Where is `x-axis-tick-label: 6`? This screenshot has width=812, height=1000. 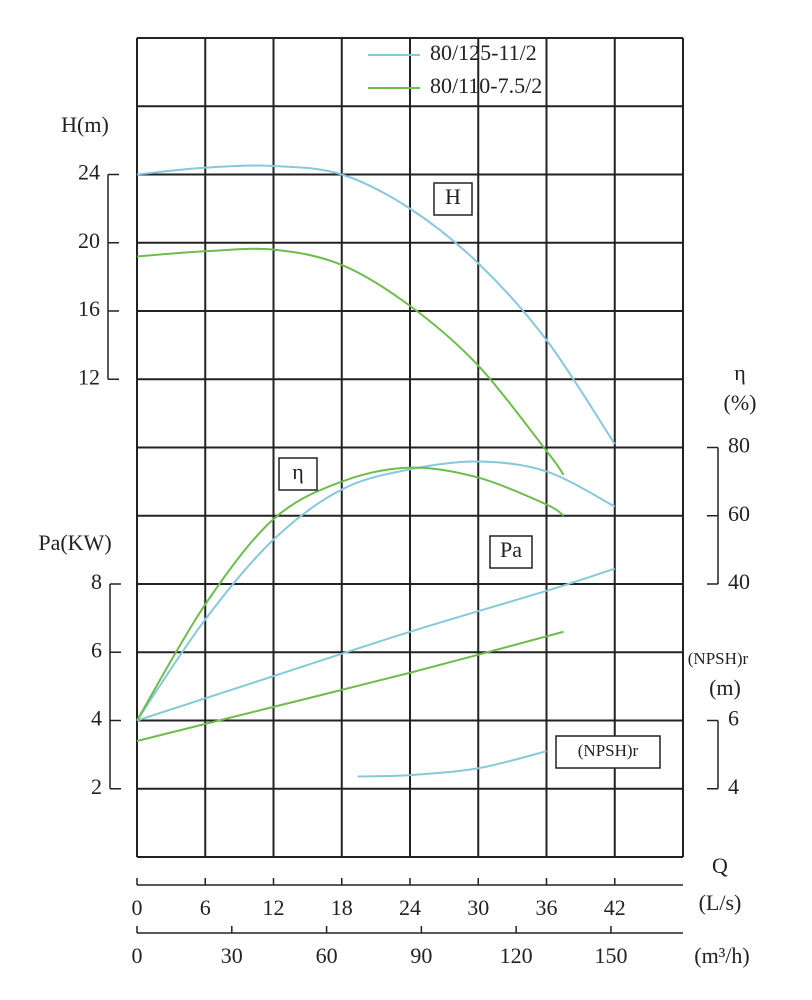 x-axis-tick-label: 6 is located at coordinates (205, 907).